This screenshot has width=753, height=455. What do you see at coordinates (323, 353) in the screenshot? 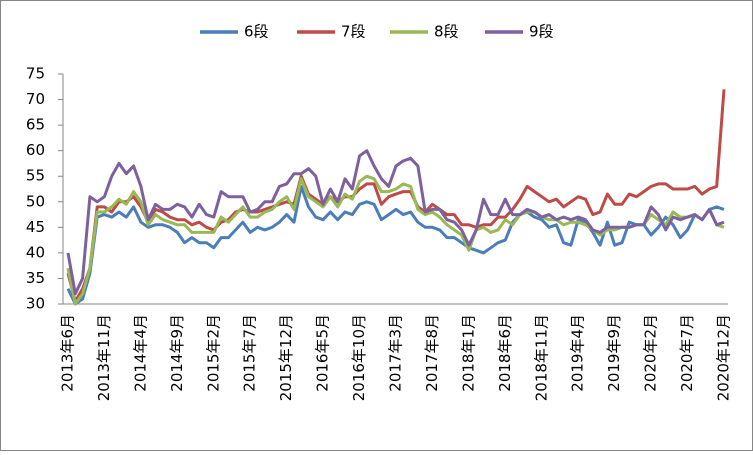
I see `x-tick-label: 2016年5月` at bounding box center [323, 353].